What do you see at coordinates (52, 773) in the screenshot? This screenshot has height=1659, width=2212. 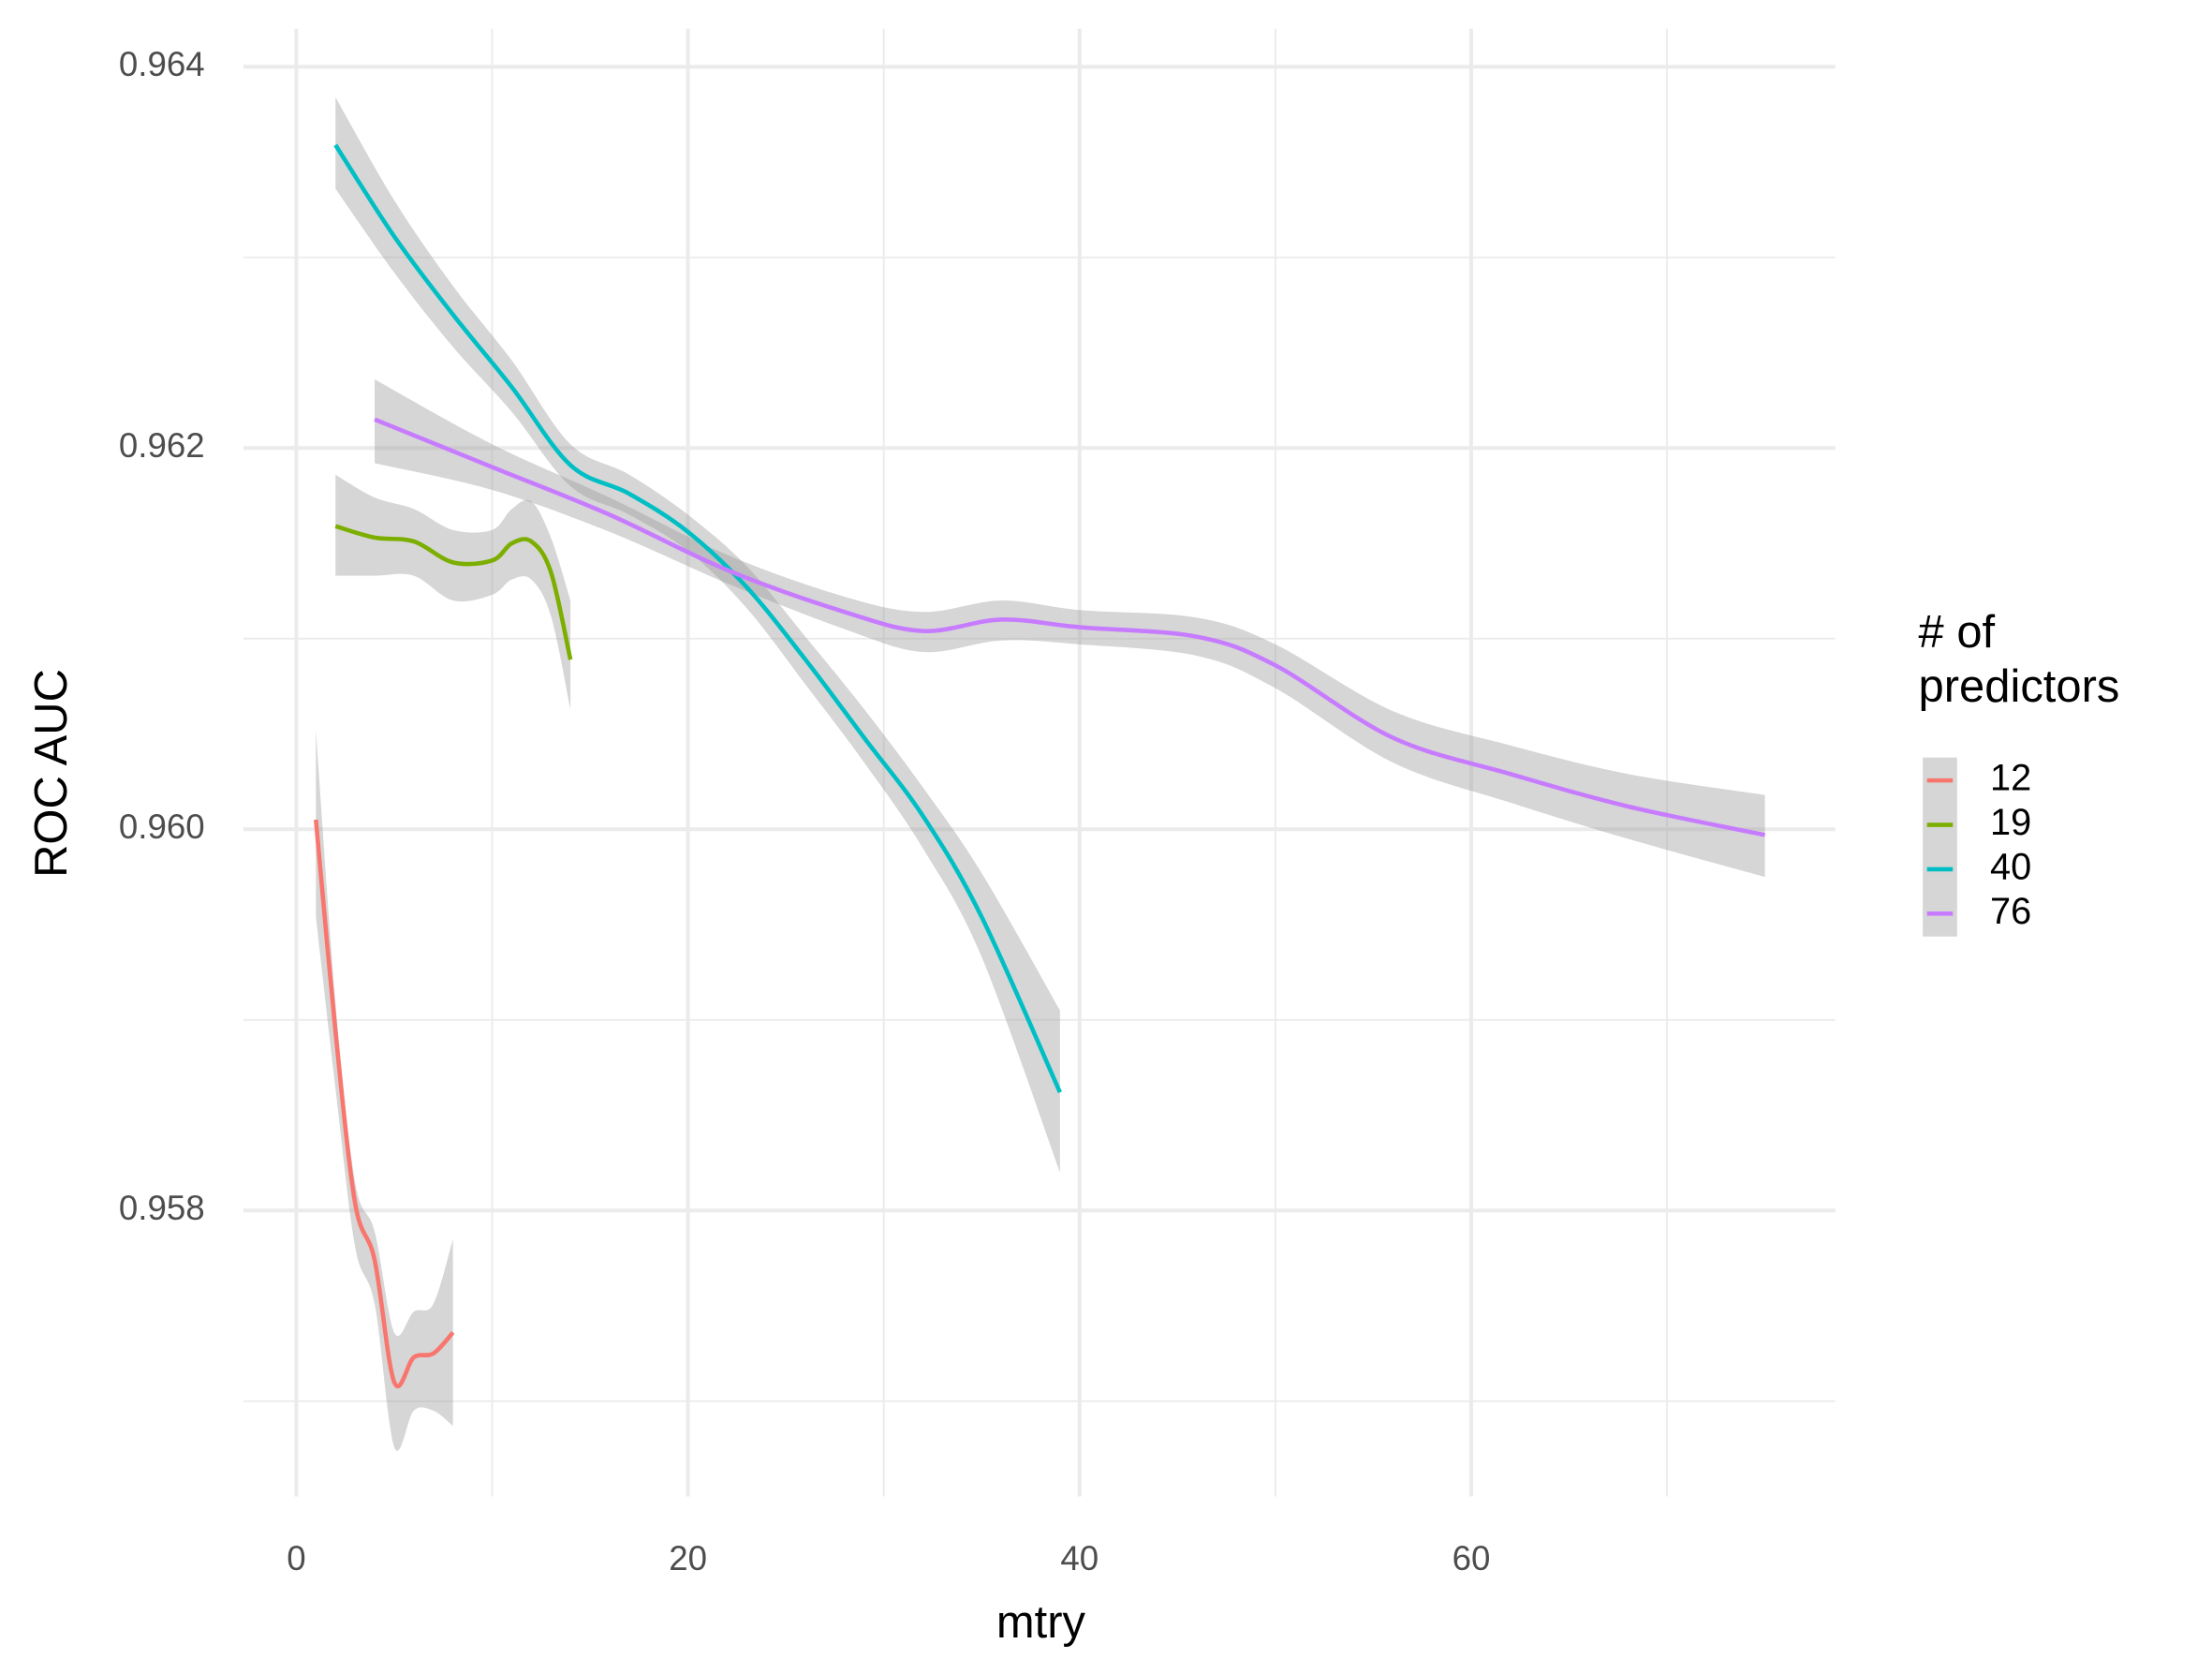 I see `y-axis-title: ROC AUC` at bounding box center [52, 773].